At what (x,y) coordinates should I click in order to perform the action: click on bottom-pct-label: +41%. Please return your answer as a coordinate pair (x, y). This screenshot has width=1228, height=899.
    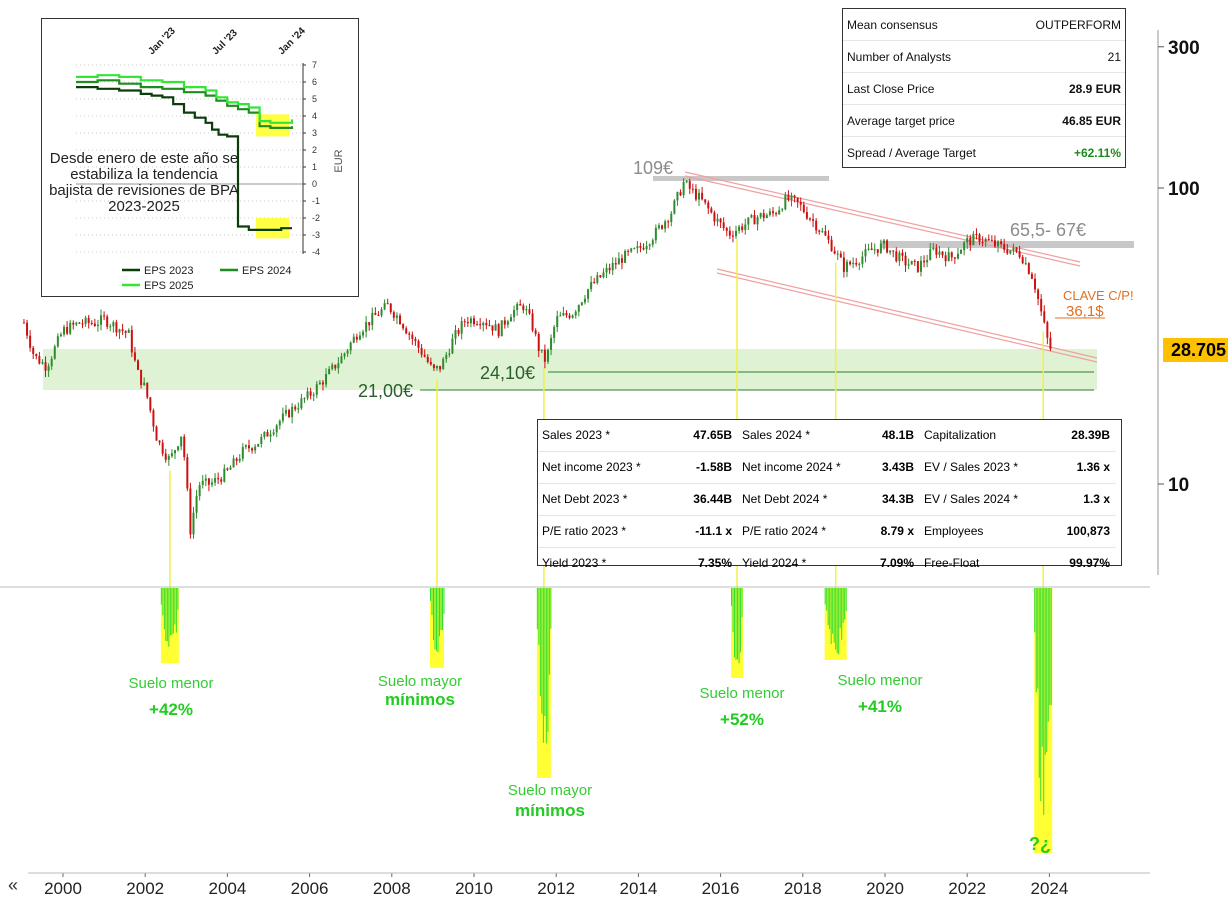
    Looking at the image, I should click on (880, 706).